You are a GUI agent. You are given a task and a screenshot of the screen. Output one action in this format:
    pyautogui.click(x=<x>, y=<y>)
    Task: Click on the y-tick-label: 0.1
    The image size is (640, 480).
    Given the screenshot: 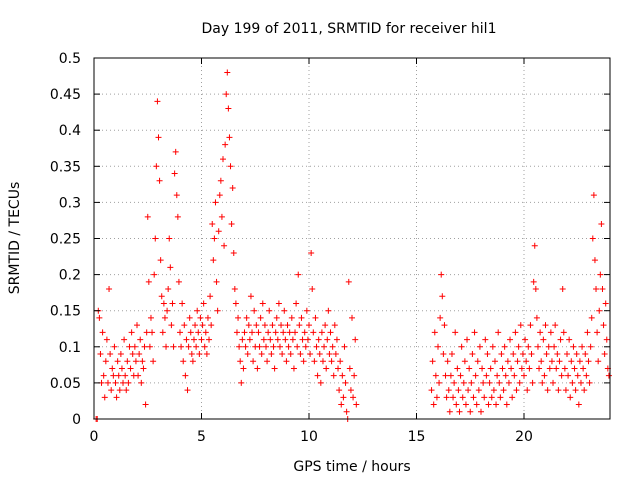 What is the action you would take?
    pyautogui.click(x=70, y=348)
    